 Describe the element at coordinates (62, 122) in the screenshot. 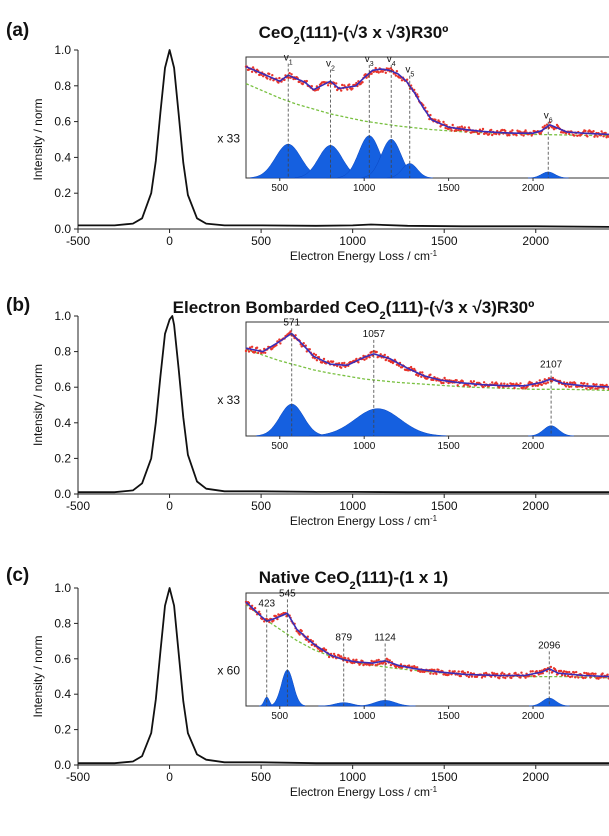

I see `y-tick-label: 0.6` at that location.